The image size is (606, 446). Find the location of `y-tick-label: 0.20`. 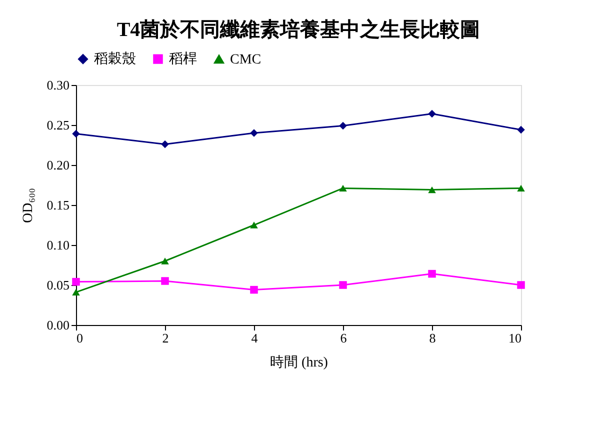

y-tick-label: 0.20 is located at coordinates (58, 165).